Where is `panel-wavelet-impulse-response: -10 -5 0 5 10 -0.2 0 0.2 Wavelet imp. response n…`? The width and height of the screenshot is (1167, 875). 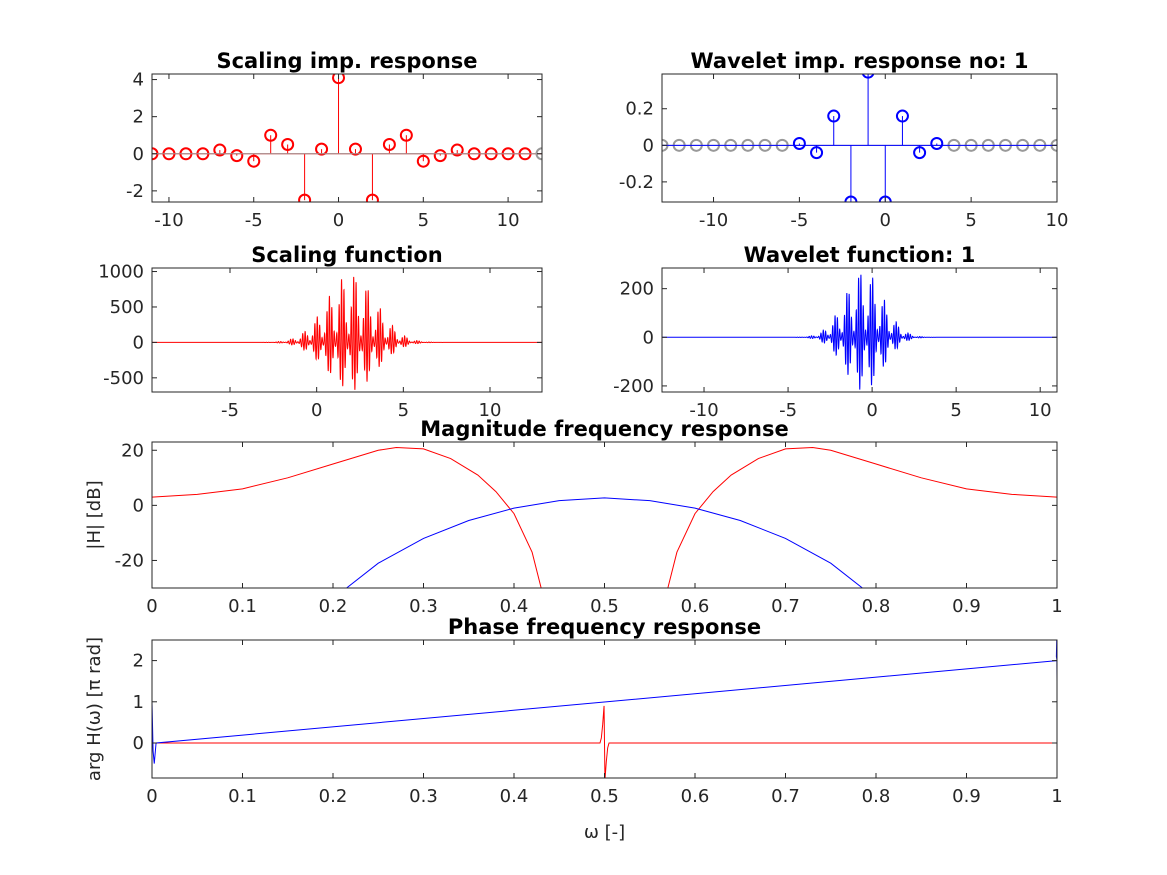 panel-wavelet-impulse-response: -10 -5 0 5 10 -0.2 0 0.2 Wavelet imp. response n… is located at coordinates (844, 140).